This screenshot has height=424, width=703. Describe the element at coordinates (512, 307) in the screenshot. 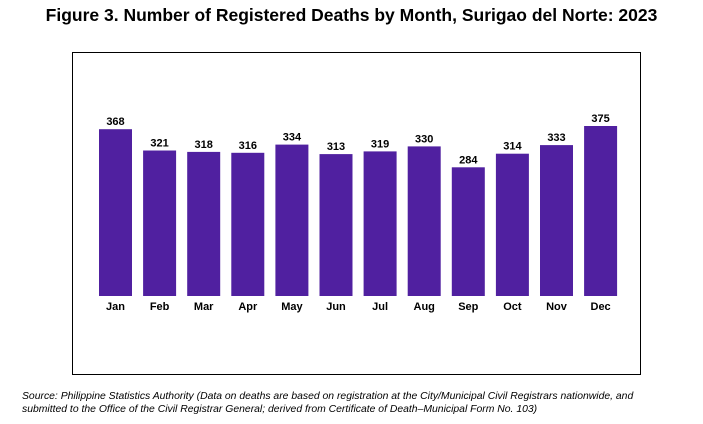

I see `x-tick-label-oct: Oct` at that location.